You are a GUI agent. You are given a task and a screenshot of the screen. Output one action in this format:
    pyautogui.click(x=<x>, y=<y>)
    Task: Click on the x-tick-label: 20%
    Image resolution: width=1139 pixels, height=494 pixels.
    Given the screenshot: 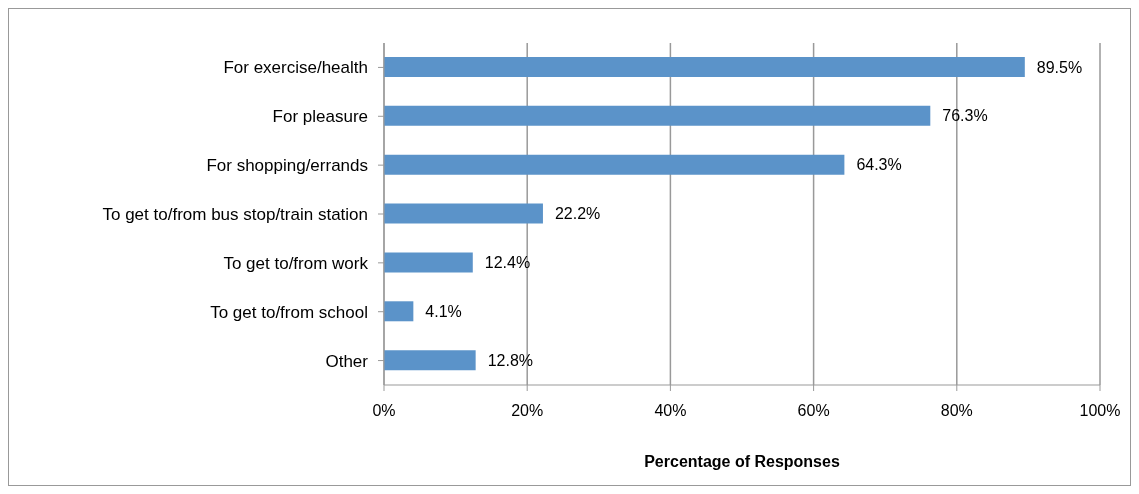 What is the action you would take?
    pyautogui.click(x=527, y=411)
    